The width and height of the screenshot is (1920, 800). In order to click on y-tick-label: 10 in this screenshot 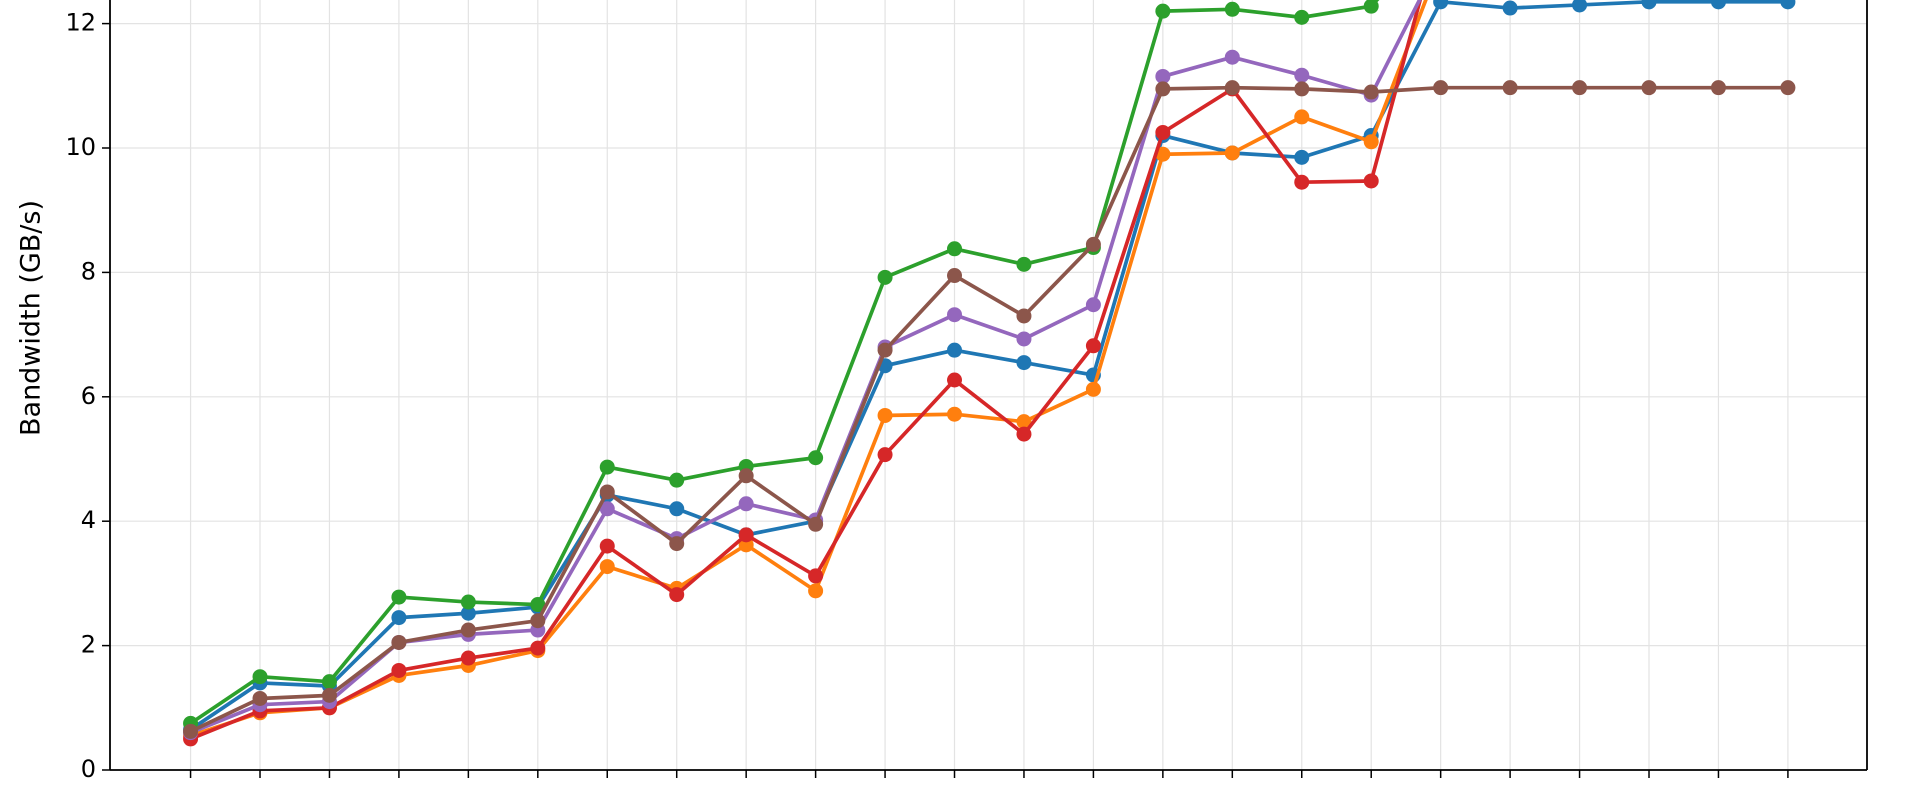, I will do `click(80, 147)`.